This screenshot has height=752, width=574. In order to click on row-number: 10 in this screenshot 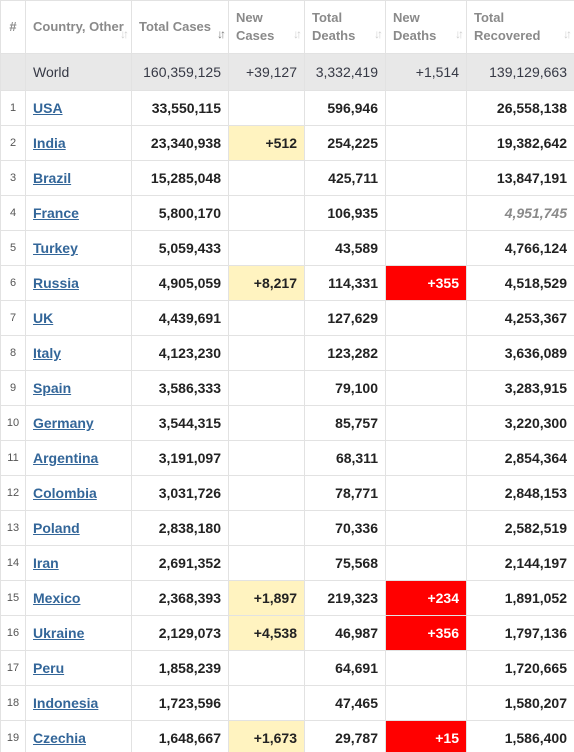, I will do `click(13, 423)`.